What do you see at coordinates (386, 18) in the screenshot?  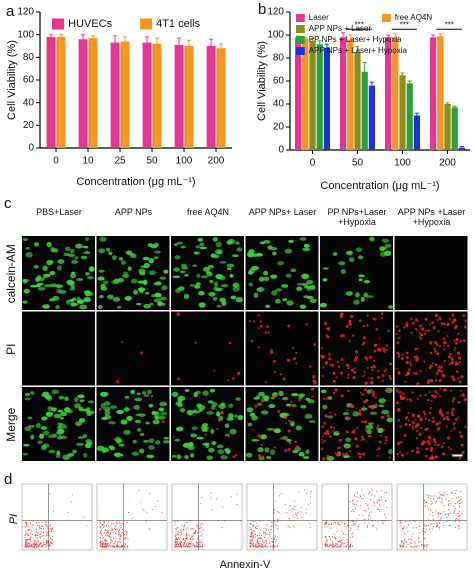 I see `legend-swatch` at bounding box center [386, 18].